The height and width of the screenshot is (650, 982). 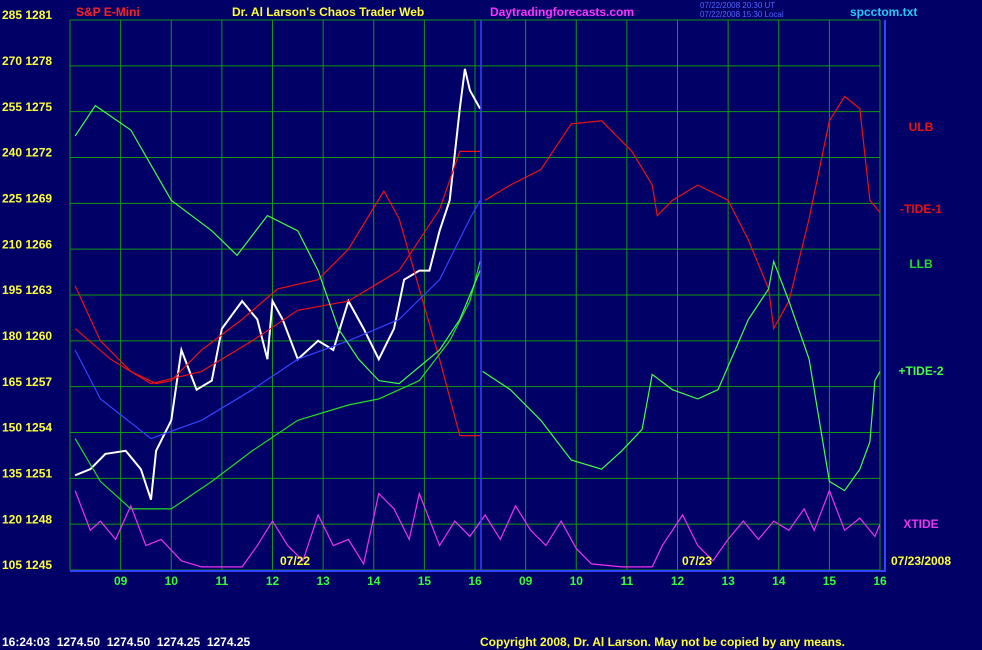 I want to click on status-line: 16:24:03 1274.50 1274.50 1274.25 1274.25, so click(x=126, y=642).